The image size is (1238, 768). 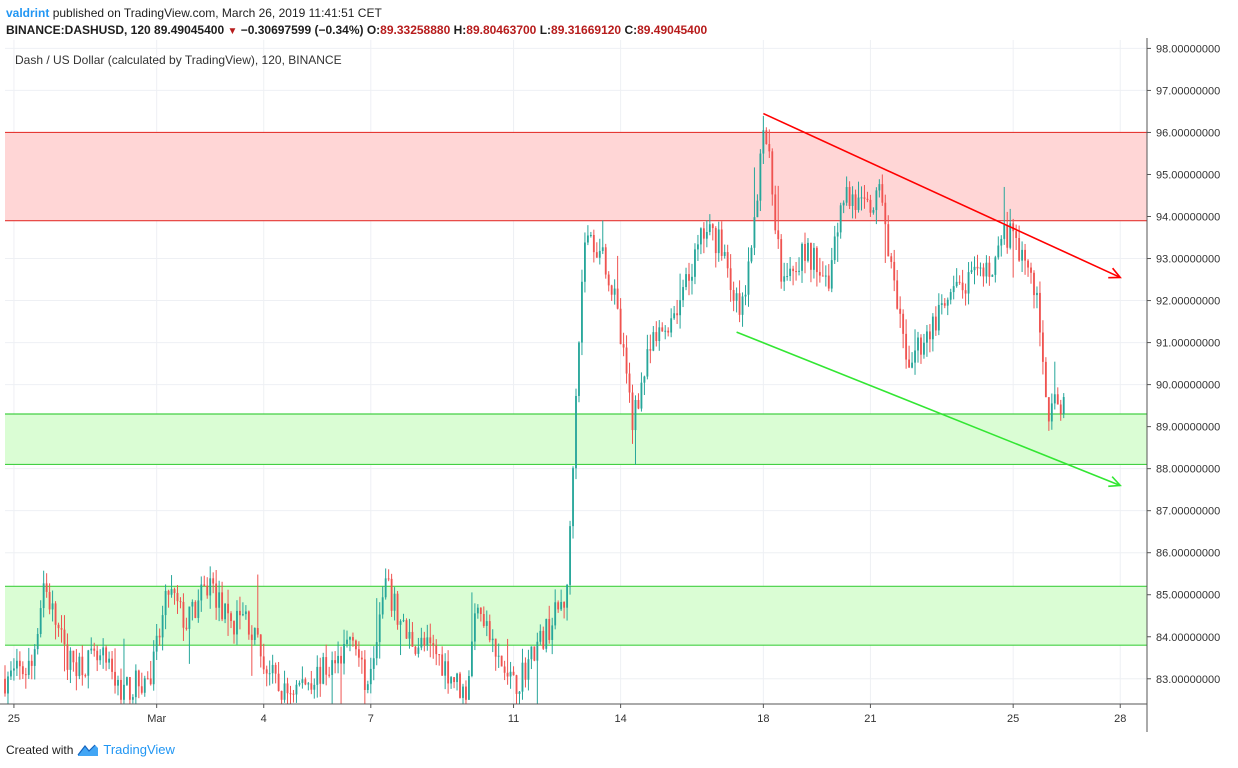 What do you see at coordinates (1188, 596) in the screenshot?
I see `price-tick-label: 85.00000000` at bounding box center [1188, 596].